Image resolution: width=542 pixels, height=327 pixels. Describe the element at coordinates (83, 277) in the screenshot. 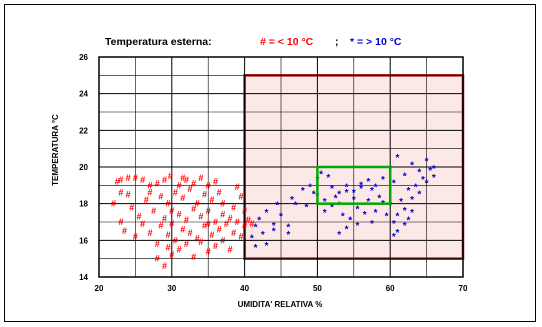

I see `y-tick-label: 14` at that location.